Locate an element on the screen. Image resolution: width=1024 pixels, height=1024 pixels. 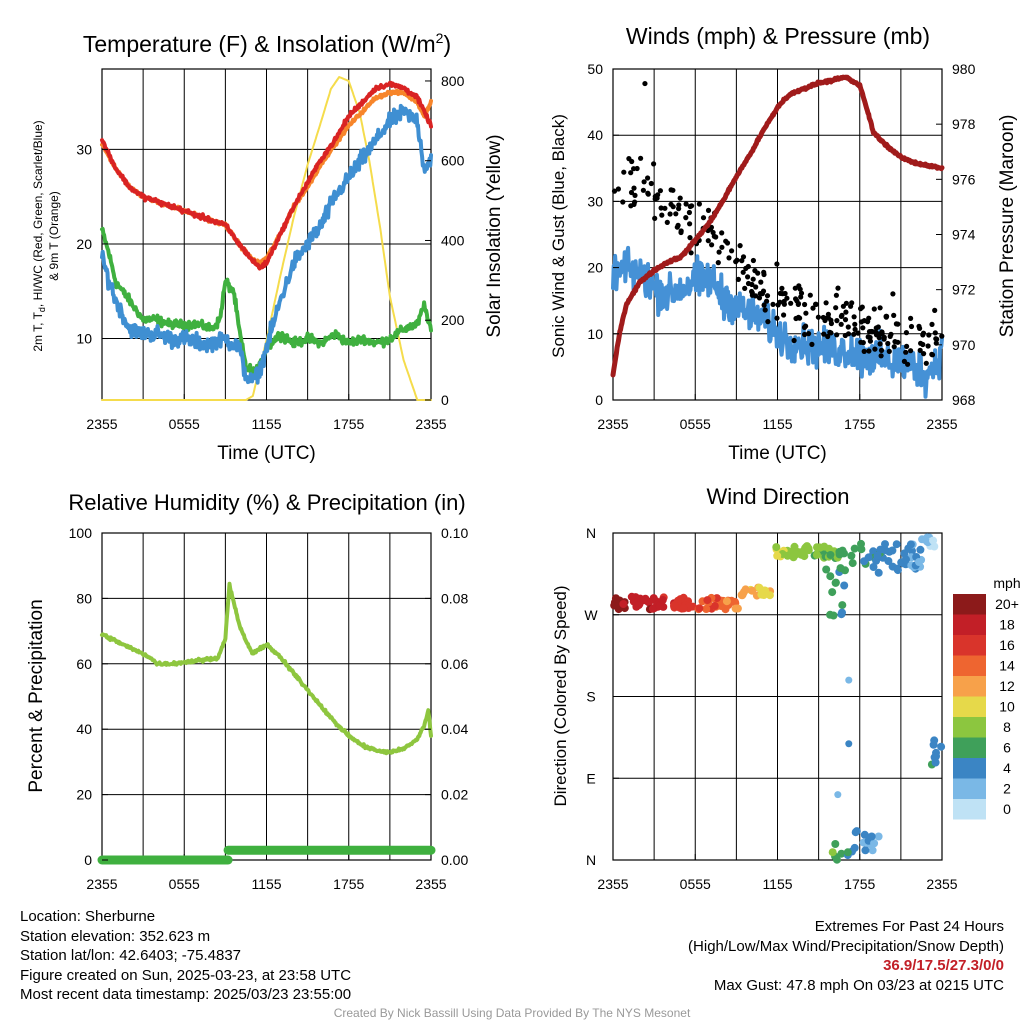
chart-title: Winds (mph) & Pressure (mb) is located at coordinates (778, 36).